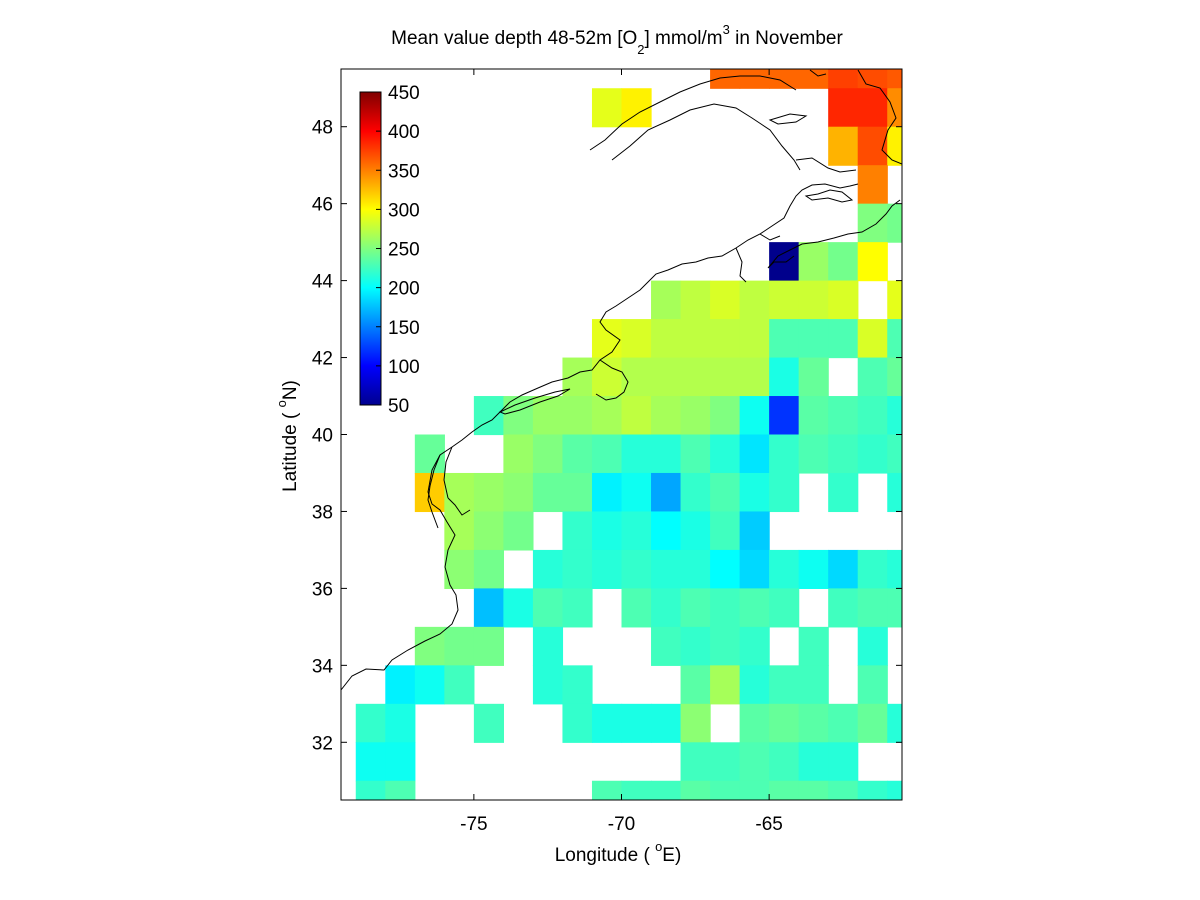  I want to click on coastline-newfoundland, so click(855, 117).